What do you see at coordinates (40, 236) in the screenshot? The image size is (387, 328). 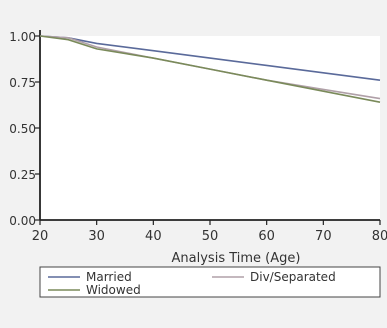 I see `x-tick-label: 20` at bounding box center [40, 236].